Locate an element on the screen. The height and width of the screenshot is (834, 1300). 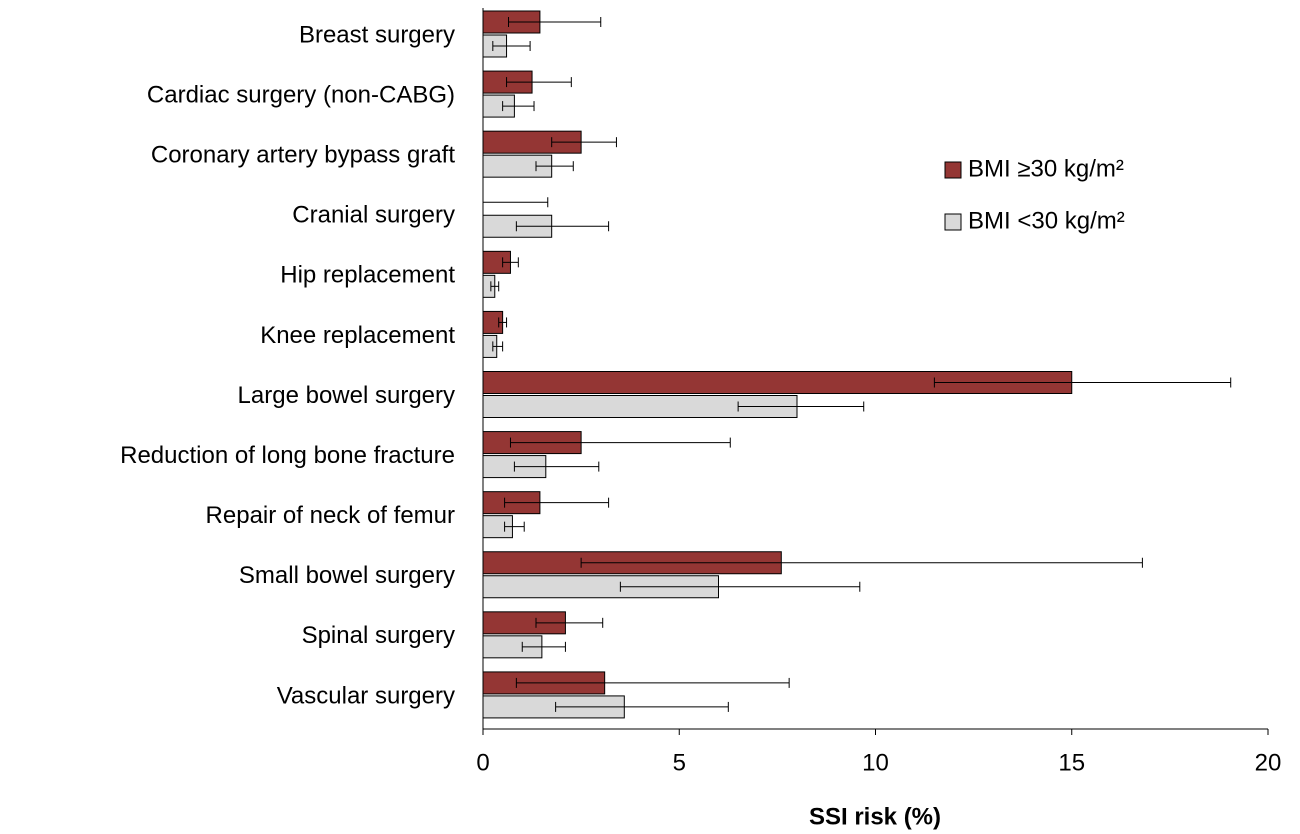
x-tick-label: 20 is located at coordinates (1268, 762).